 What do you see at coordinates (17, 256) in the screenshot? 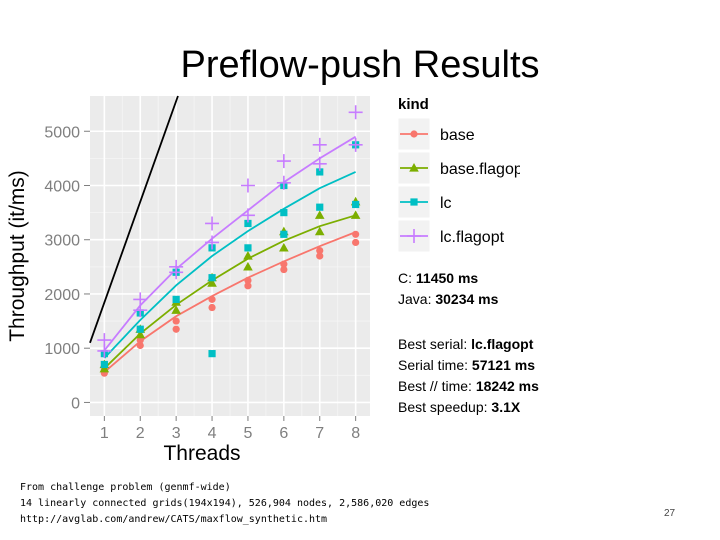
I see `y-axis-label: Throughput (it/ms)` at bounding box center [17, 256].